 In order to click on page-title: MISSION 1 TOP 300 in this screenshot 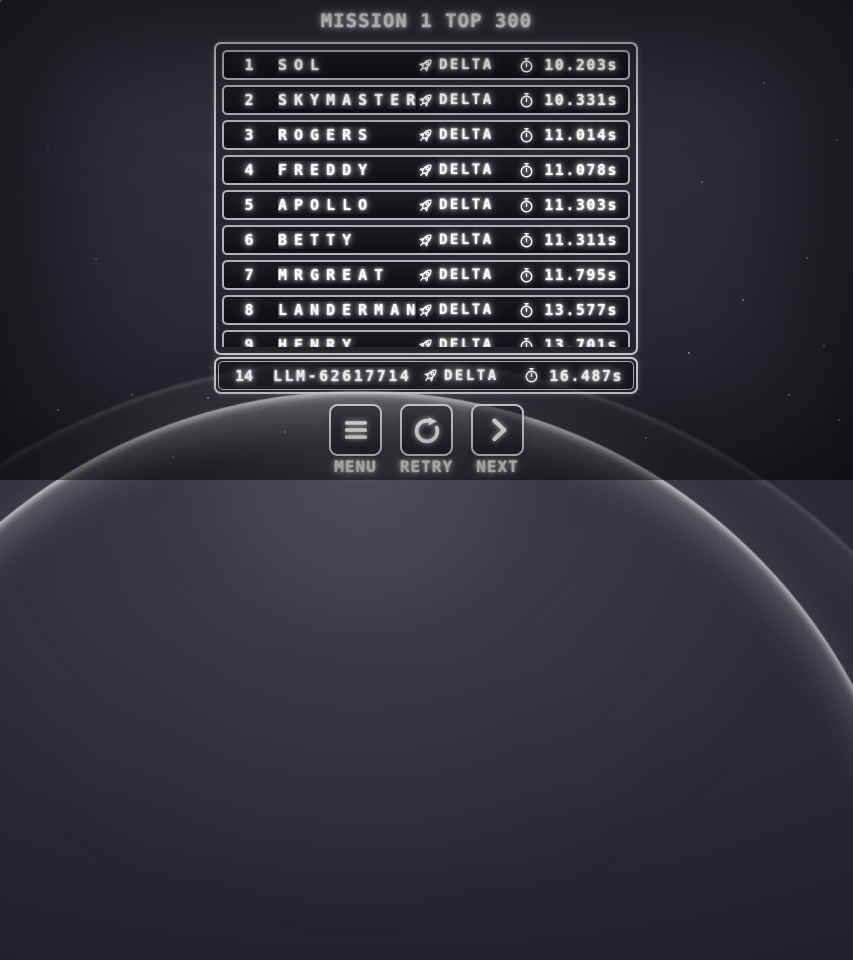, I will do `click(426, 21)`.